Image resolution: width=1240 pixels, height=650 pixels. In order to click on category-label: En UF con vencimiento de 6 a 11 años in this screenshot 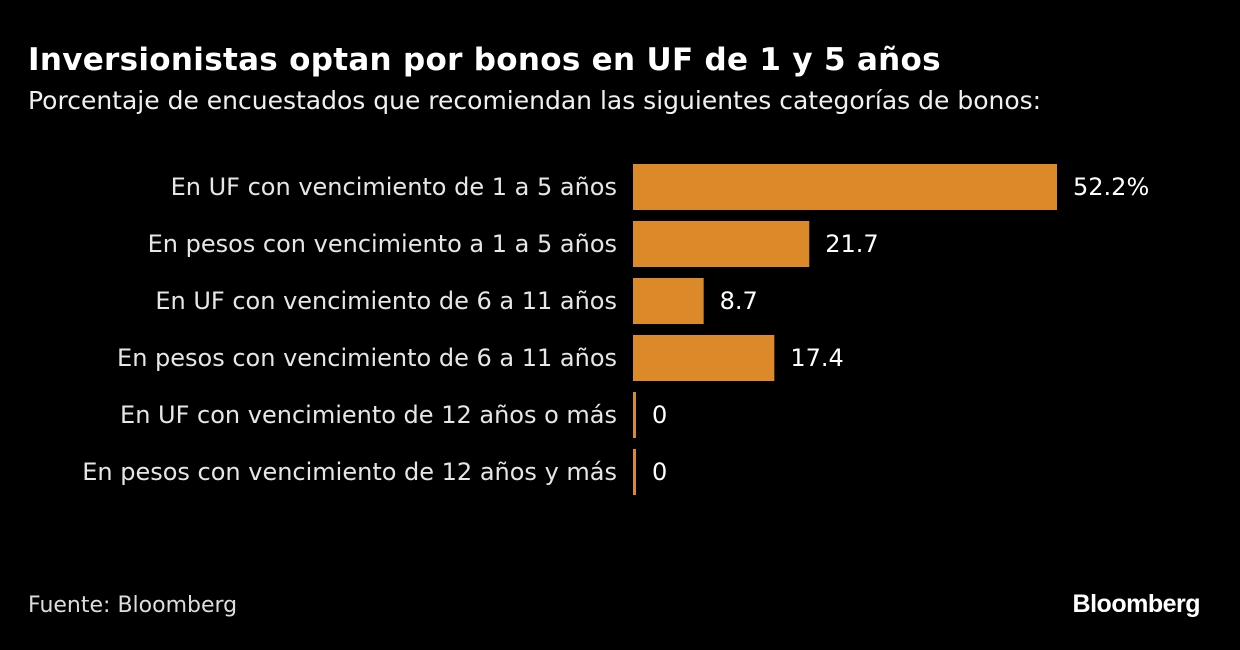, I will do `click(386, 301)`.